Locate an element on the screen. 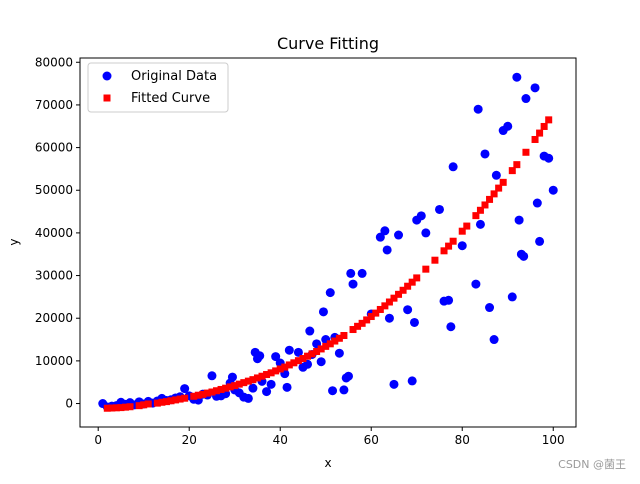  y-tick-label: 30000 is located at coordinates (54, 276).